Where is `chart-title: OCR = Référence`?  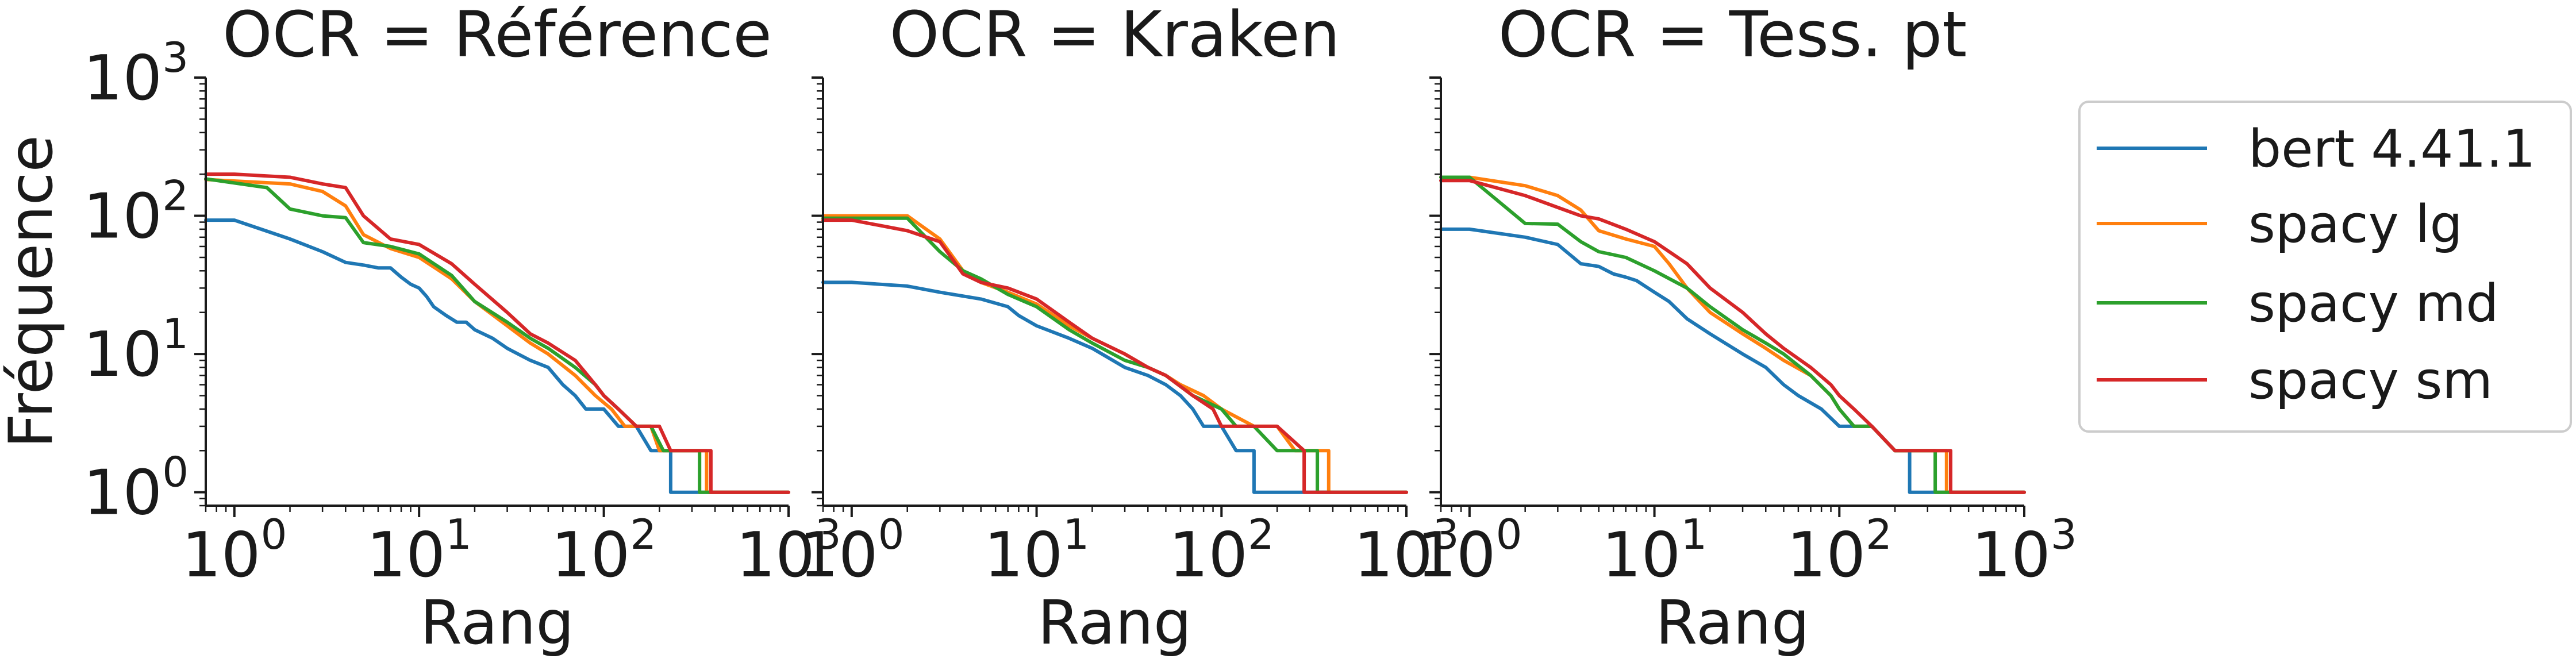 chart-title: OCR = Référence is located at coordinates (497, 35).